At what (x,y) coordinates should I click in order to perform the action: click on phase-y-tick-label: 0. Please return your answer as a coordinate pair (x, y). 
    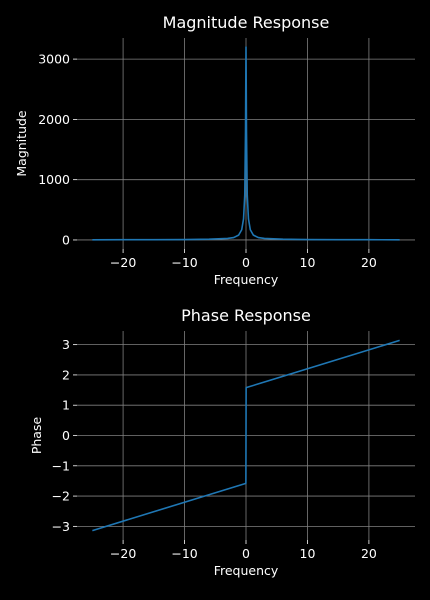
    Looking at the image, I should click on (66, 435).